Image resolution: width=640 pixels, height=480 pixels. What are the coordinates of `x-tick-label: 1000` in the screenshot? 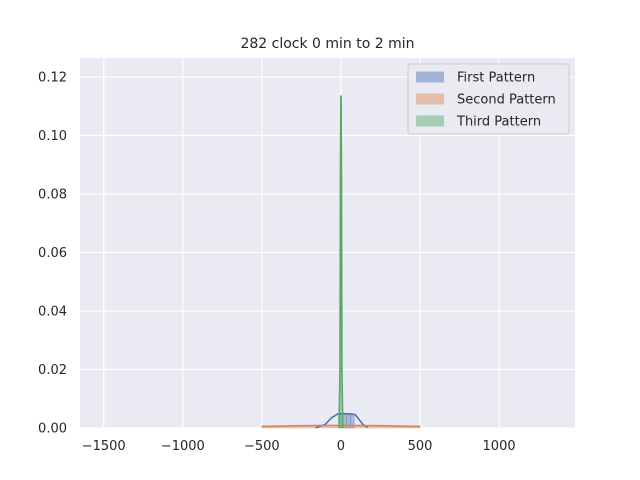 It's located at (499, 446).